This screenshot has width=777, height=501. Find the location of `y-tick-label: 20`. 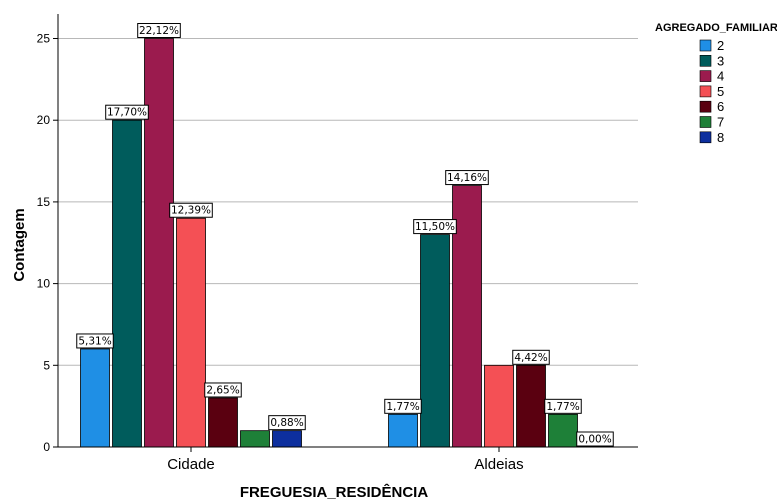

y-tick-label: 20 is located at coordinates (44, 120).